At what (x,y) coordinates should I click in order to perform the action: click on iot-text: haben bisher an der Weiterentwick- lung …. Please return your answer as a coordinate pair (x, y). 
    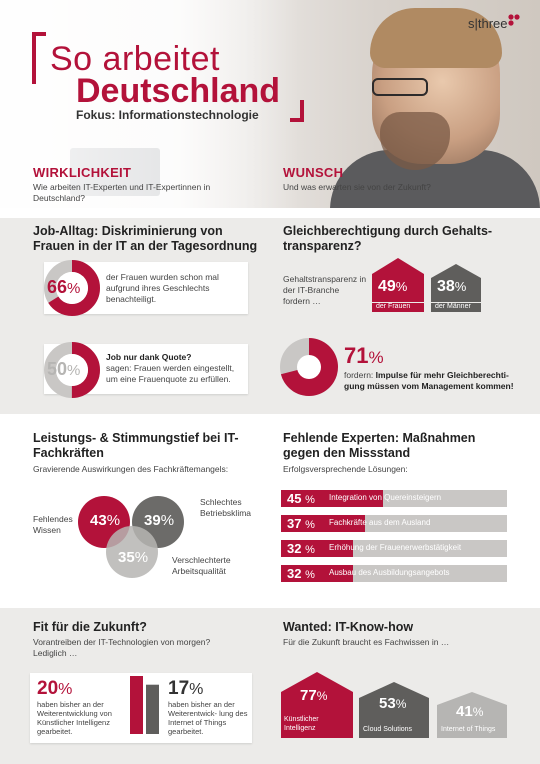
    Looking at the image, I should click on (208, 718).